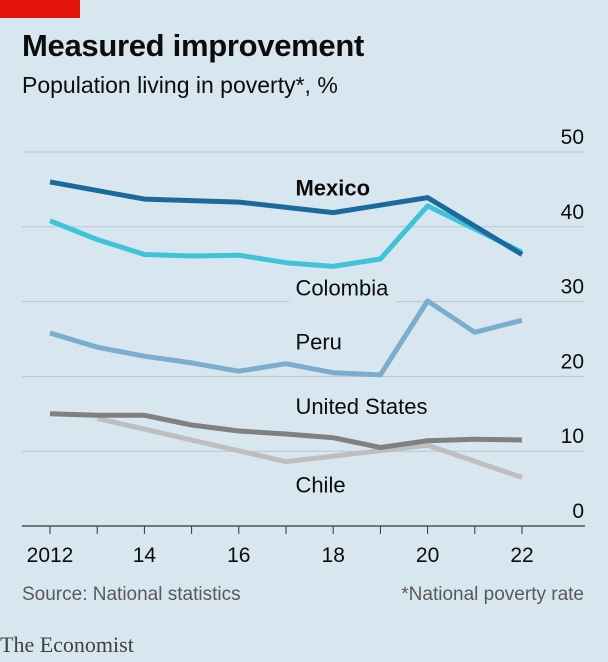 Image resolution: width=608 pixels, height=662 pixels. Describe the element at coordinates (332, 187) in the screenshot. I see `series-label-mexico: Mexico` at that location.